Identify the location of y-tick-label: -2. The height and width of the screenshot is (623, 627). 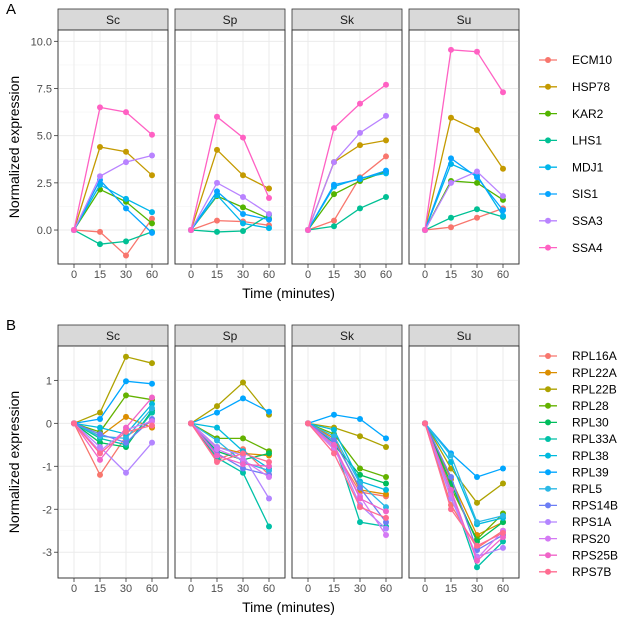
(47, 510).